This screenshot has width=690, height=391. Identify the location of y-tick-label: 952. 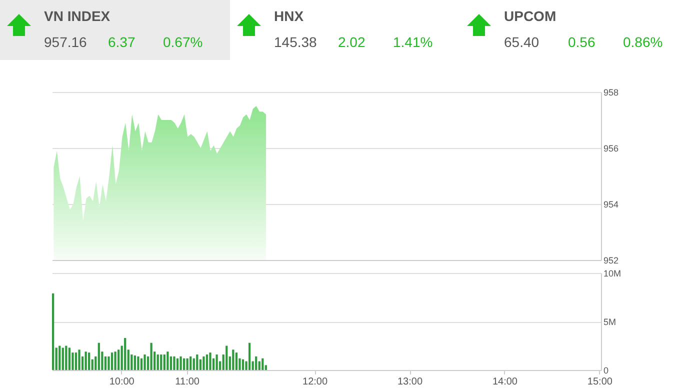
(611, 261).